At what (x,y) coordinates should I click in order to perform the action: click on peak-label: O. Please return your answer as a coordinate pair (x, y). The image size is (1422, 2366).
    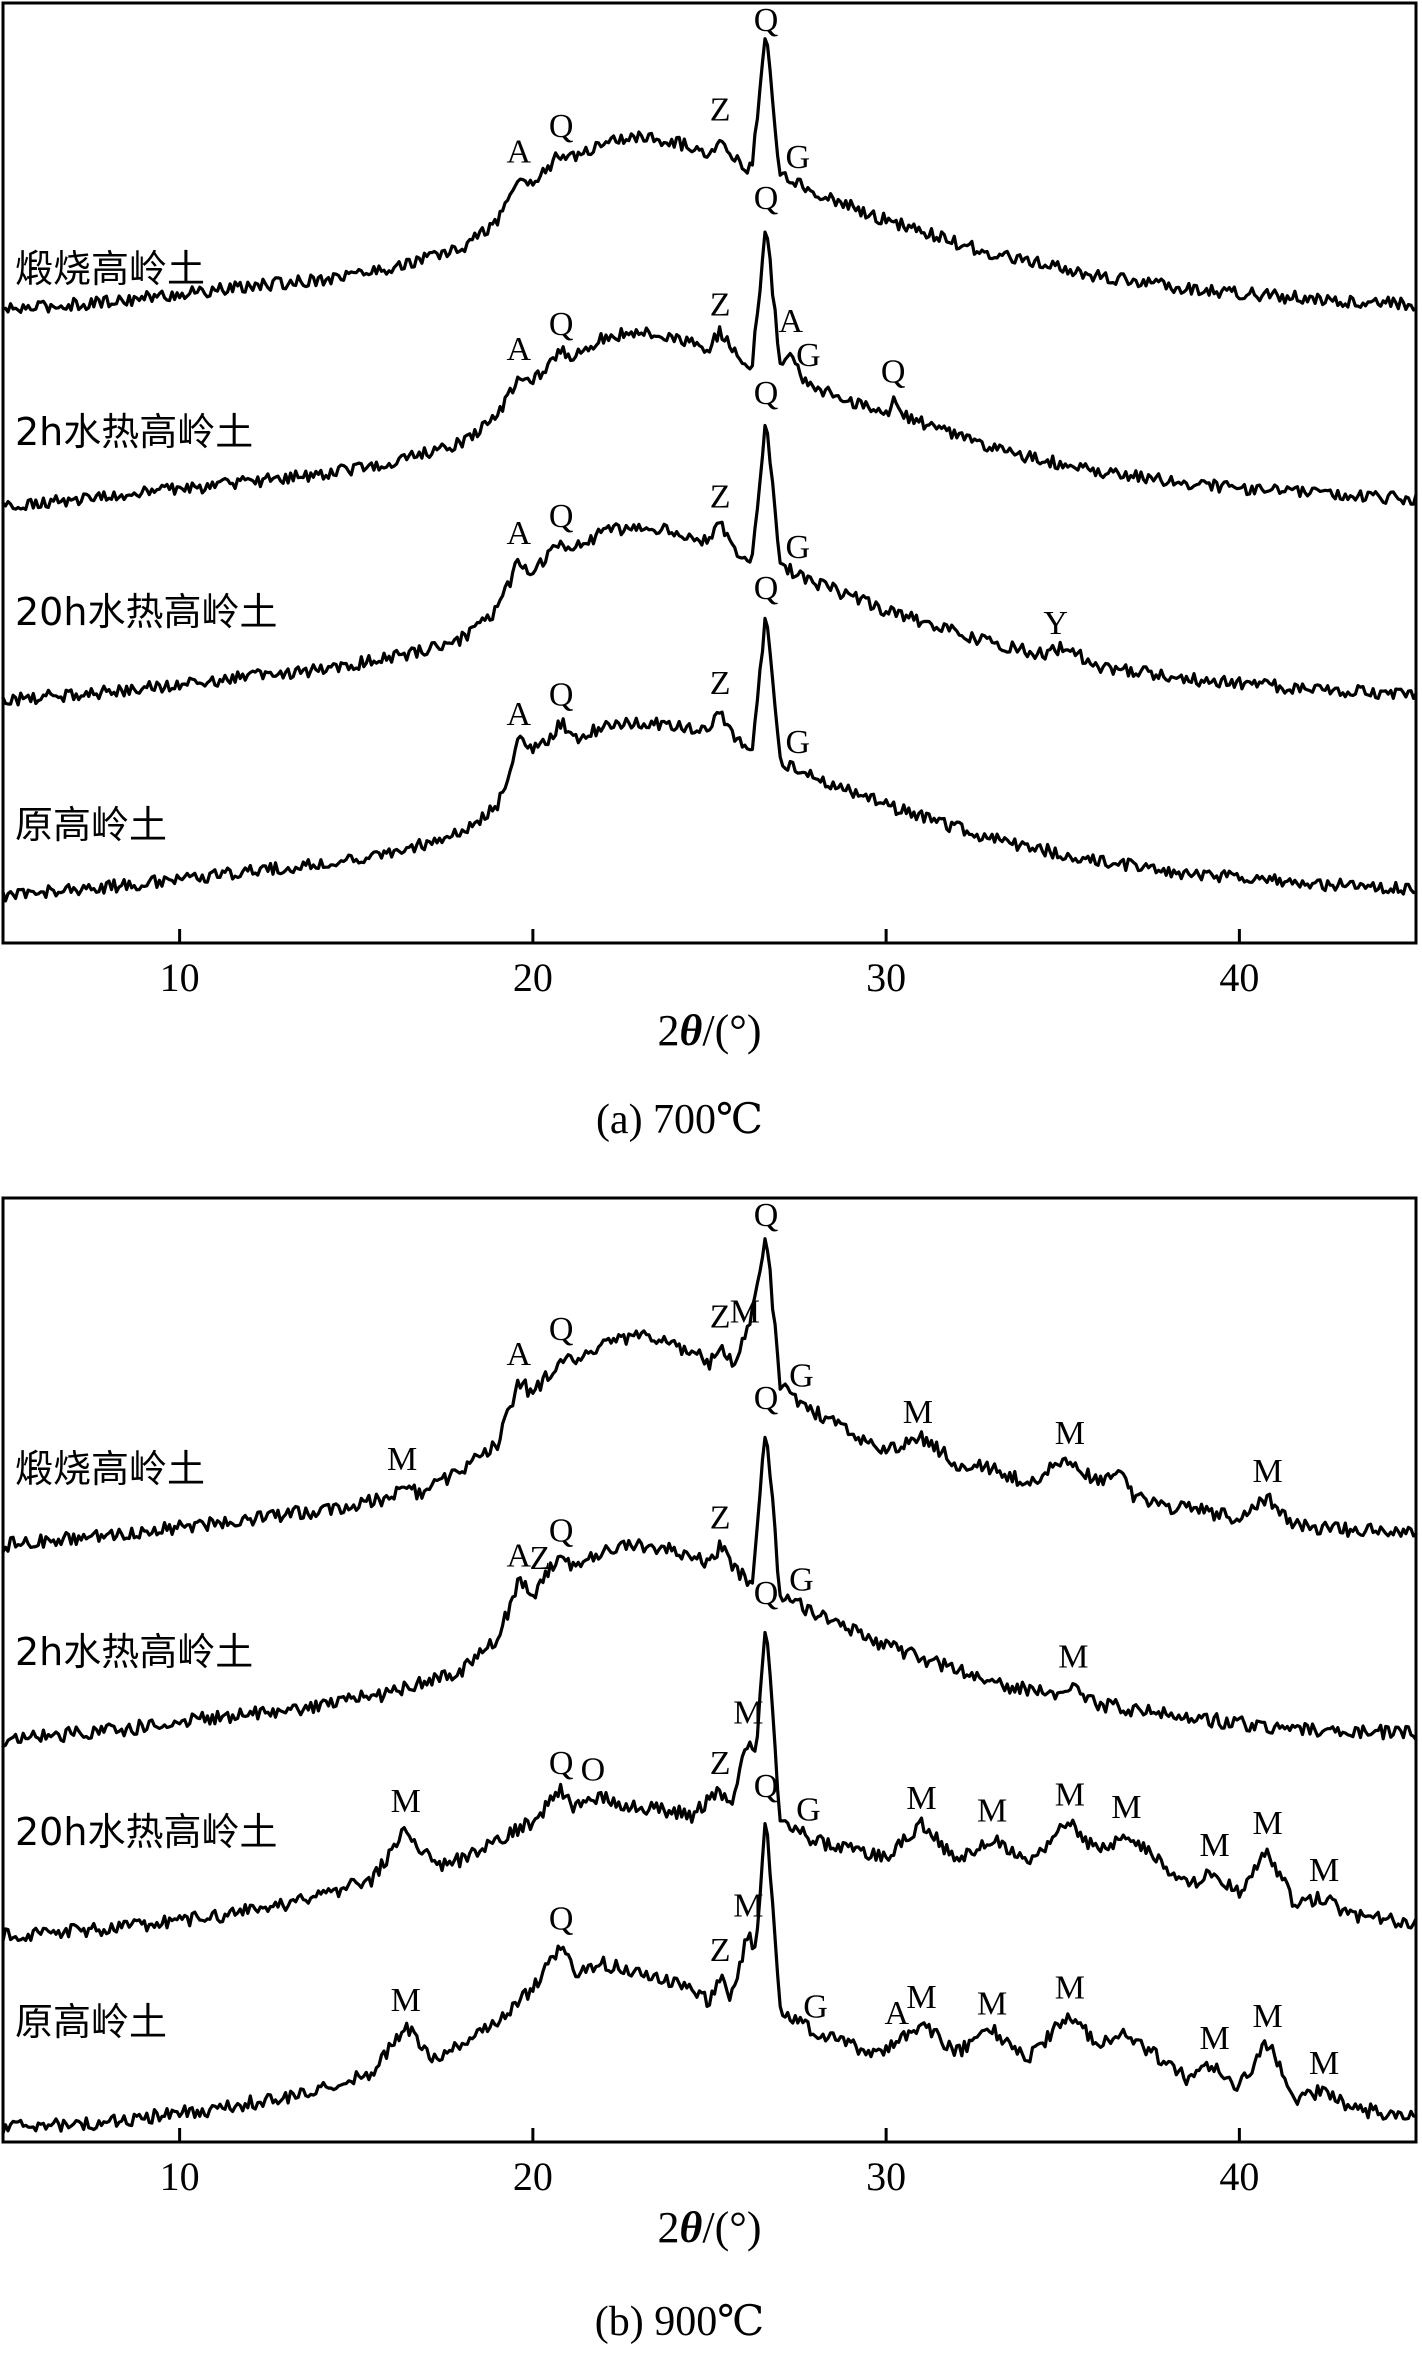
    Looking at the image, I should click on (593, 1769).